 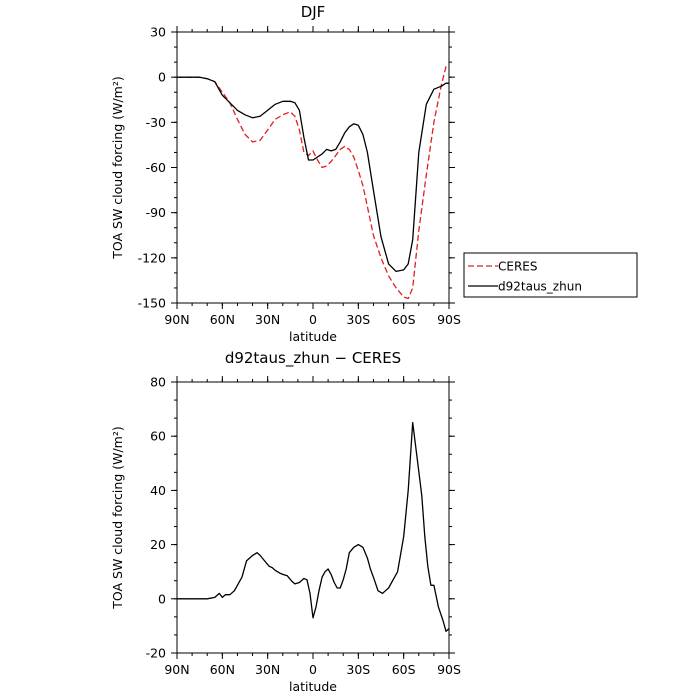 I want to click on y-tick-label: -120, so click(x=152, y=257).